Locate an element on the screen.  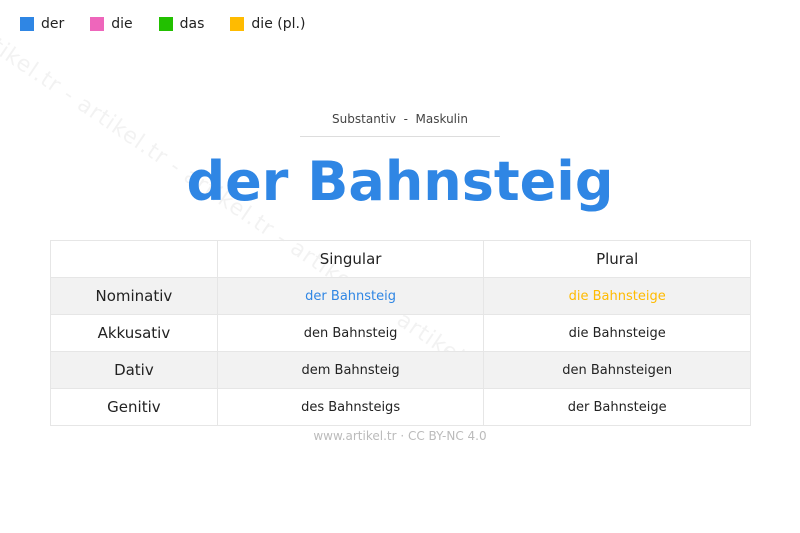
der-swatch is located at coordinates (27, 24).